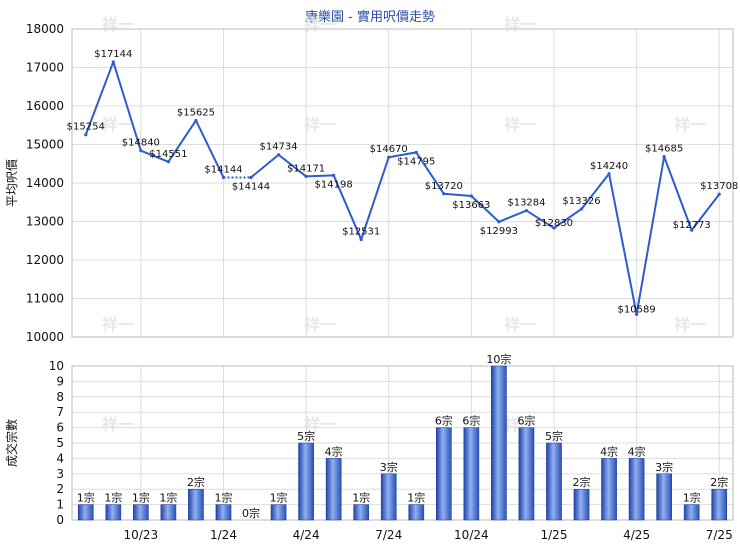 This screenshot has height=550, width=740. I want to click on line-chart-data-label: $12993, so click(499, 231).